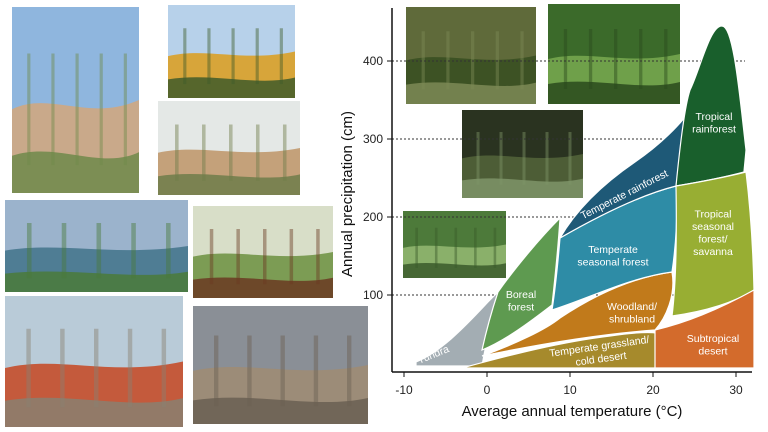 This screenshot has height=432, width=768. Describe the element at coordinates (653, 390) in the screenshot. I see `x-tick-label: 20` at that location.